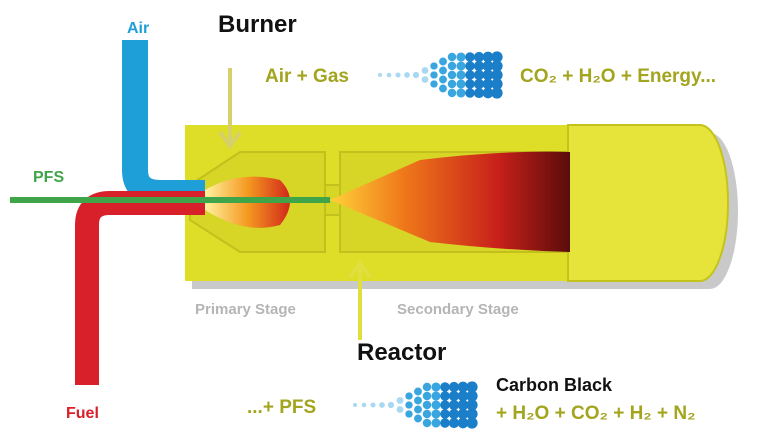 The width and height of the screenshot is (765, 430). Describe the element at coordinates (450, 201) in the screenshot. I see `secondary-flame` at that location.